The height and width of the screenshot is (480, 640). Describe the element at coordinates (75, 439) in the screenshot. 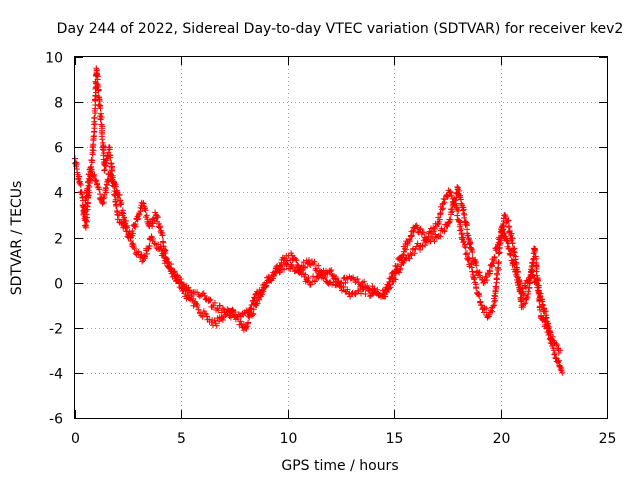

I see `x-tick-label: 0` at that location.